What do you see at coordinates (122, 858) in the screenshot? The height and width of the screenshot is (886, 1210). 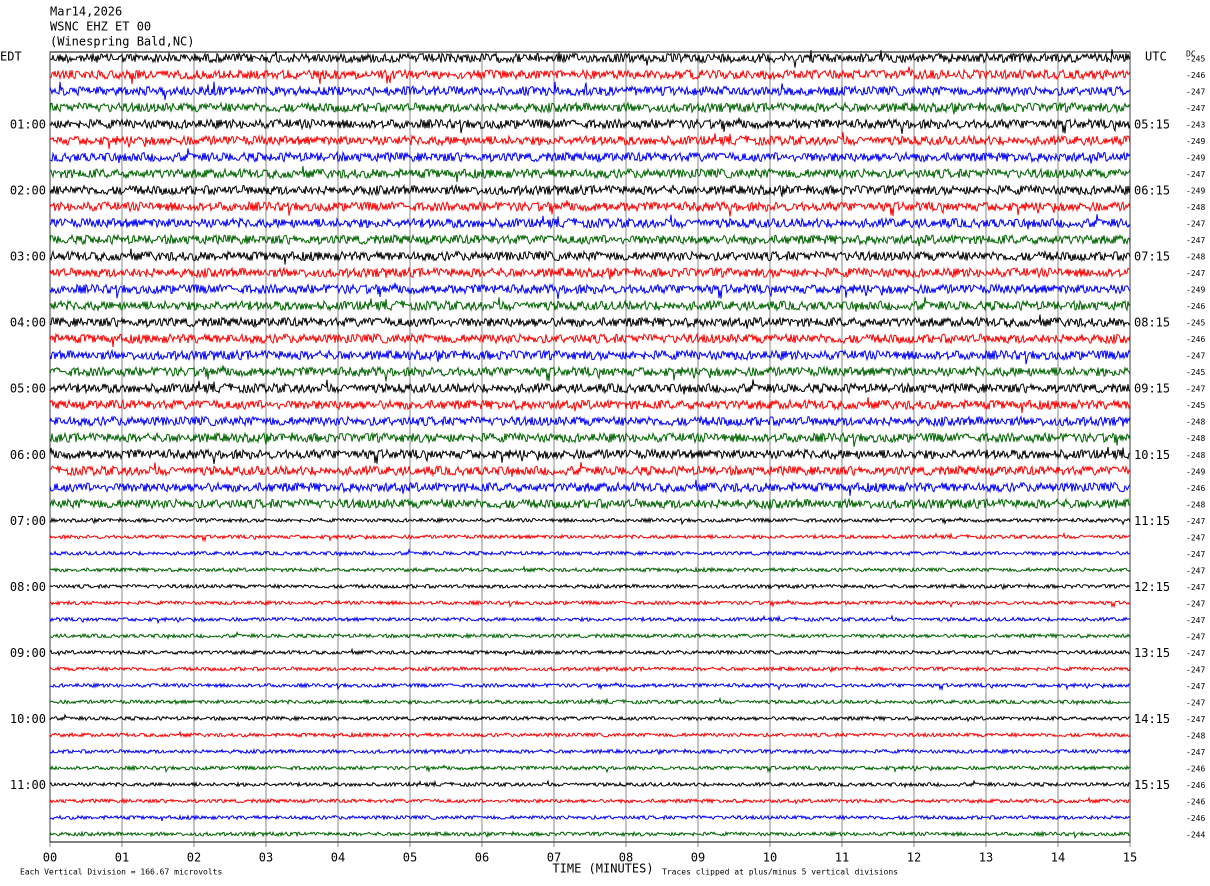 I see `x-tick-label: 01` at bounding box center [122, 858].